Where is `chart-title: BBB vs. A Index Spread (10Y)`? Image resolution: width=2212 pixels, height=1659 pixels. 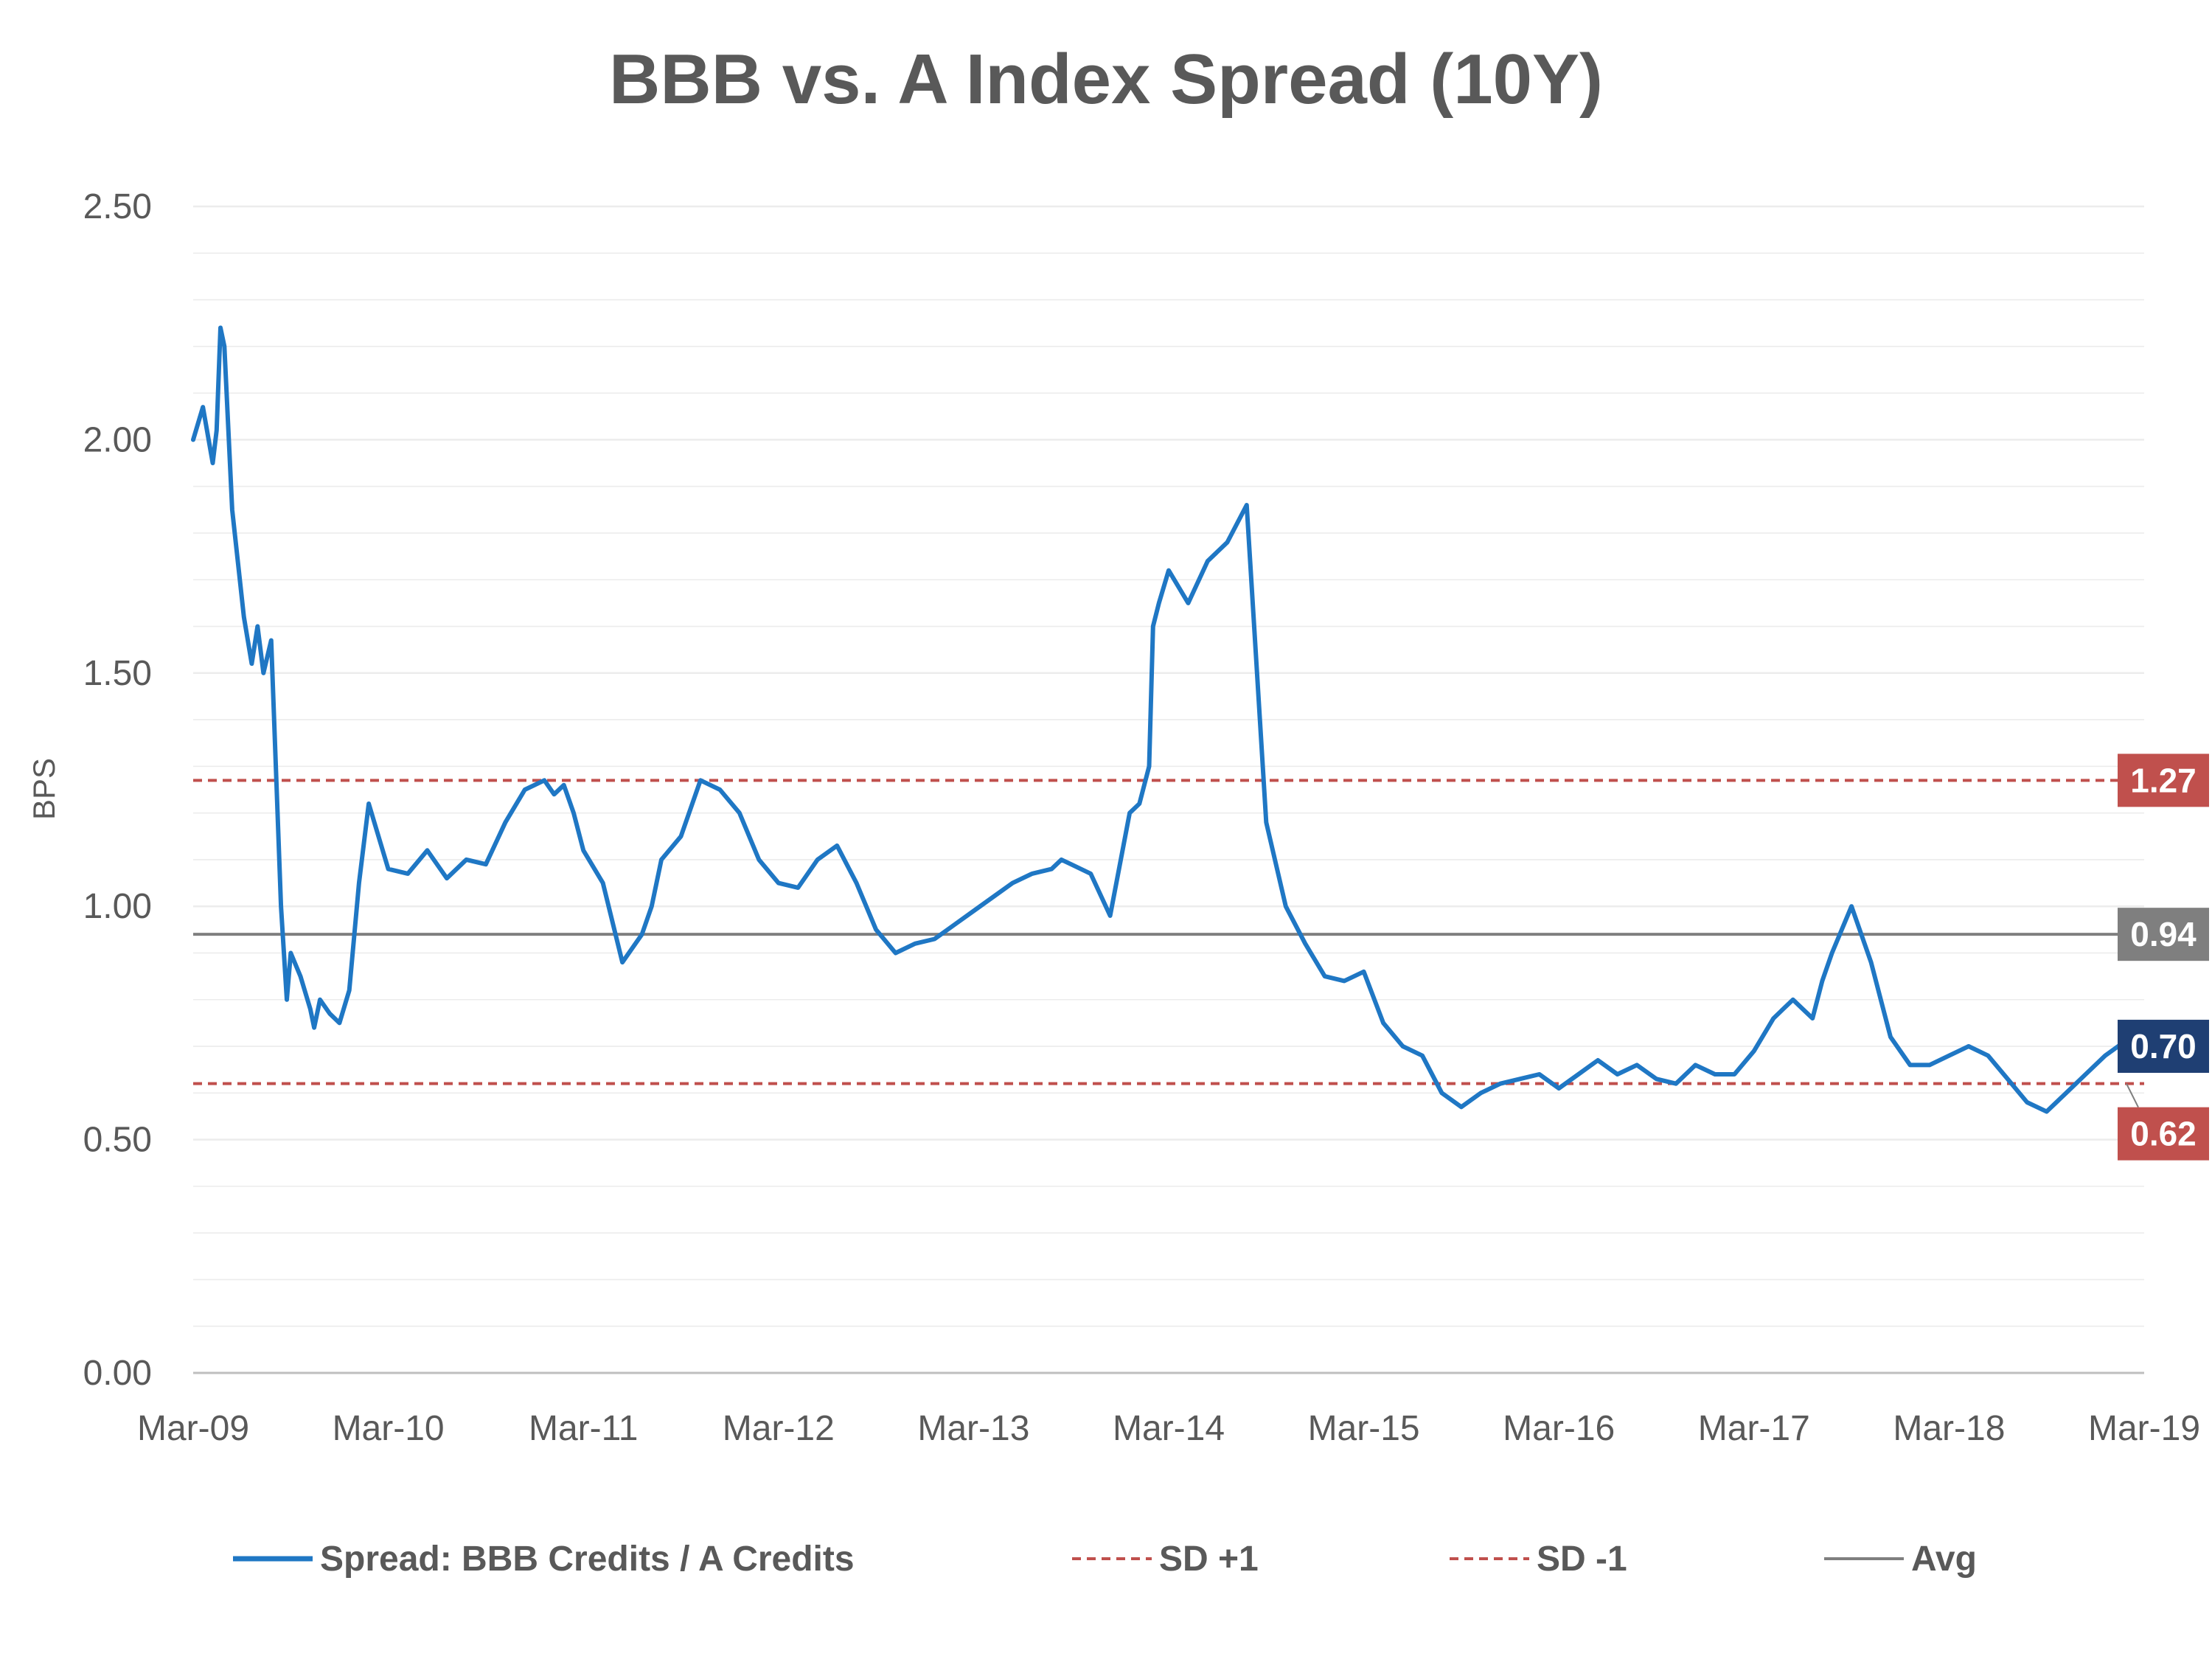
chart-title: BBB vs. A Index Spread (10Y) is located at coordinates (1106, 79).